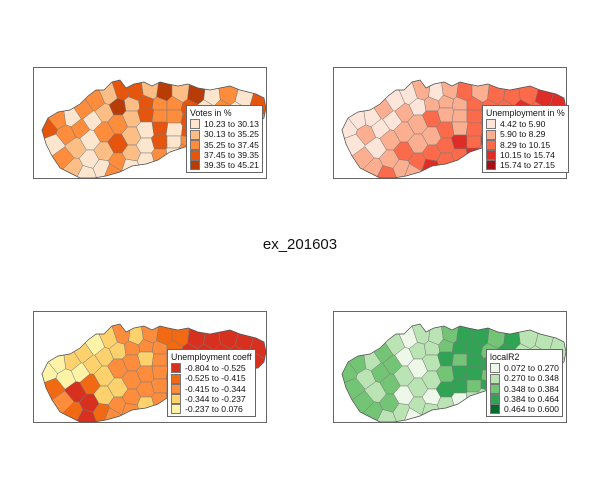  What do you see at coordinates (531, 388) in the screenshot?
I see `legend-label: 0.348 to 0.384` at bounding box center [531, 388].